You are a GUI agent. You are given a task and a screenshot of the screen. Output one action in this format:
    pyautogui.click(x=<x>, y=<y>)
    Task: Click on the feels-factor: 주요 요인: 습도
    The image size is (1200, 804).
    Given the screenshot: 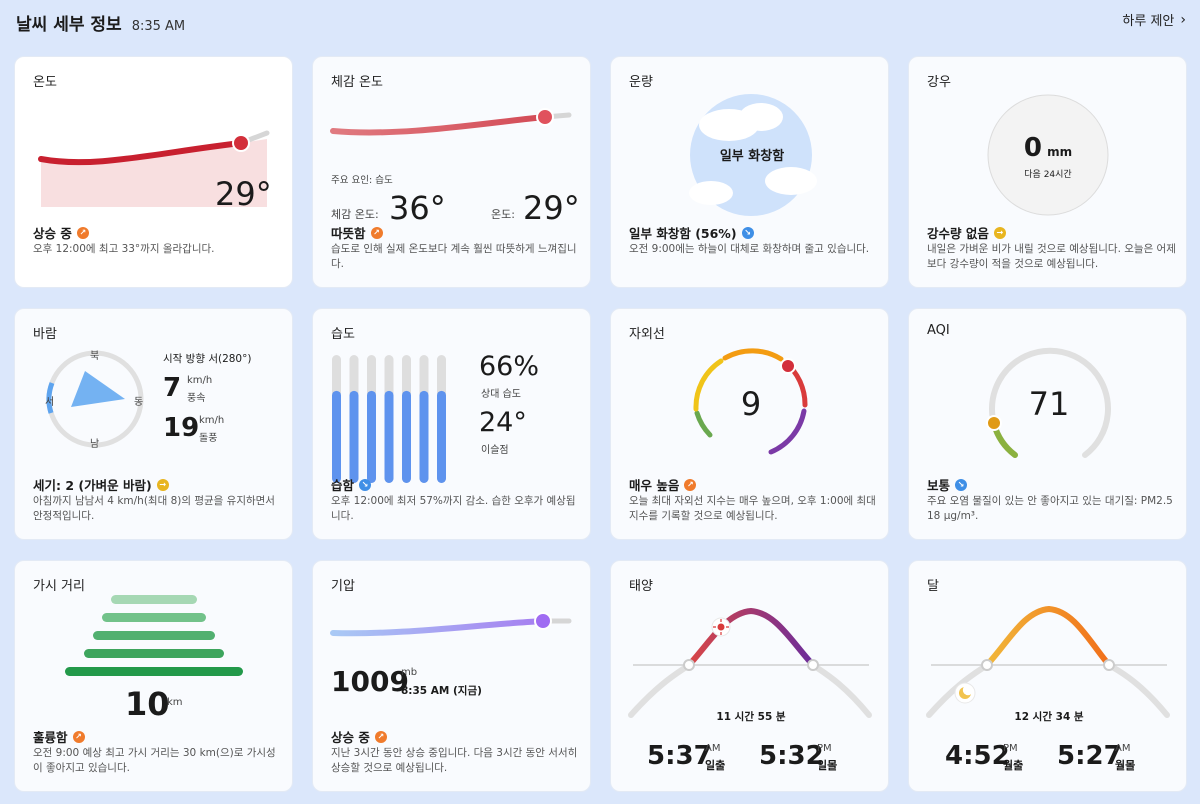 What is the action you would take?
    pyautogui.click(x=362, y=180)
    